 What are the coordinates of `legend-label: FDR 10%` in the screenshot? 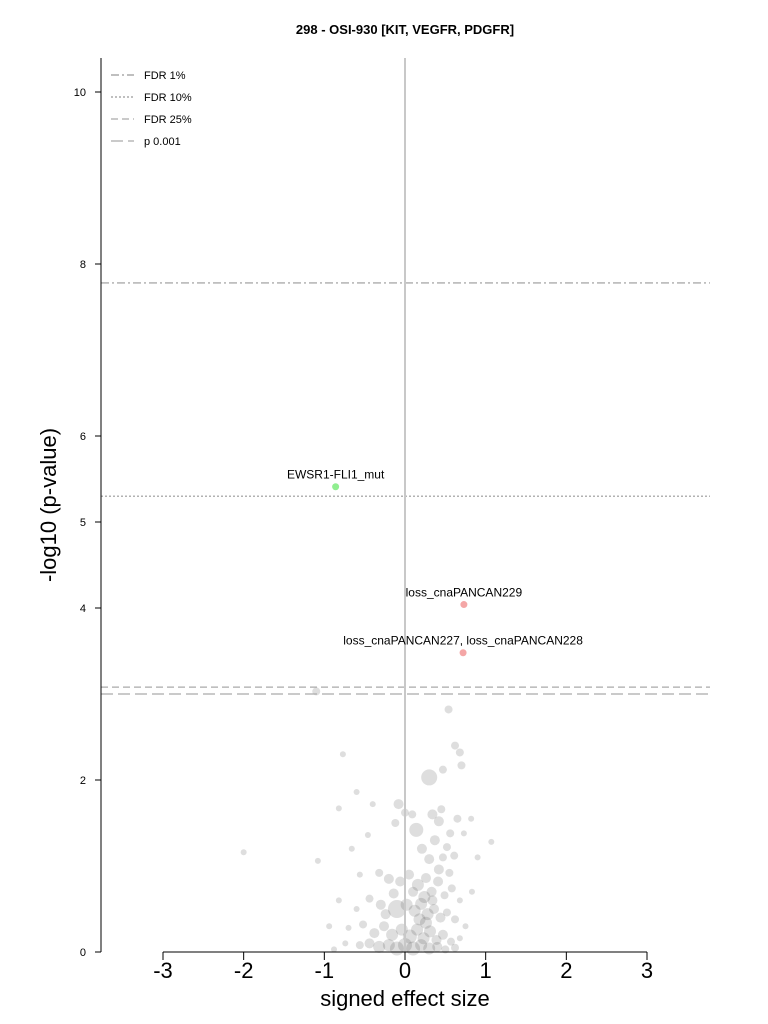 It's located at (168, 98).